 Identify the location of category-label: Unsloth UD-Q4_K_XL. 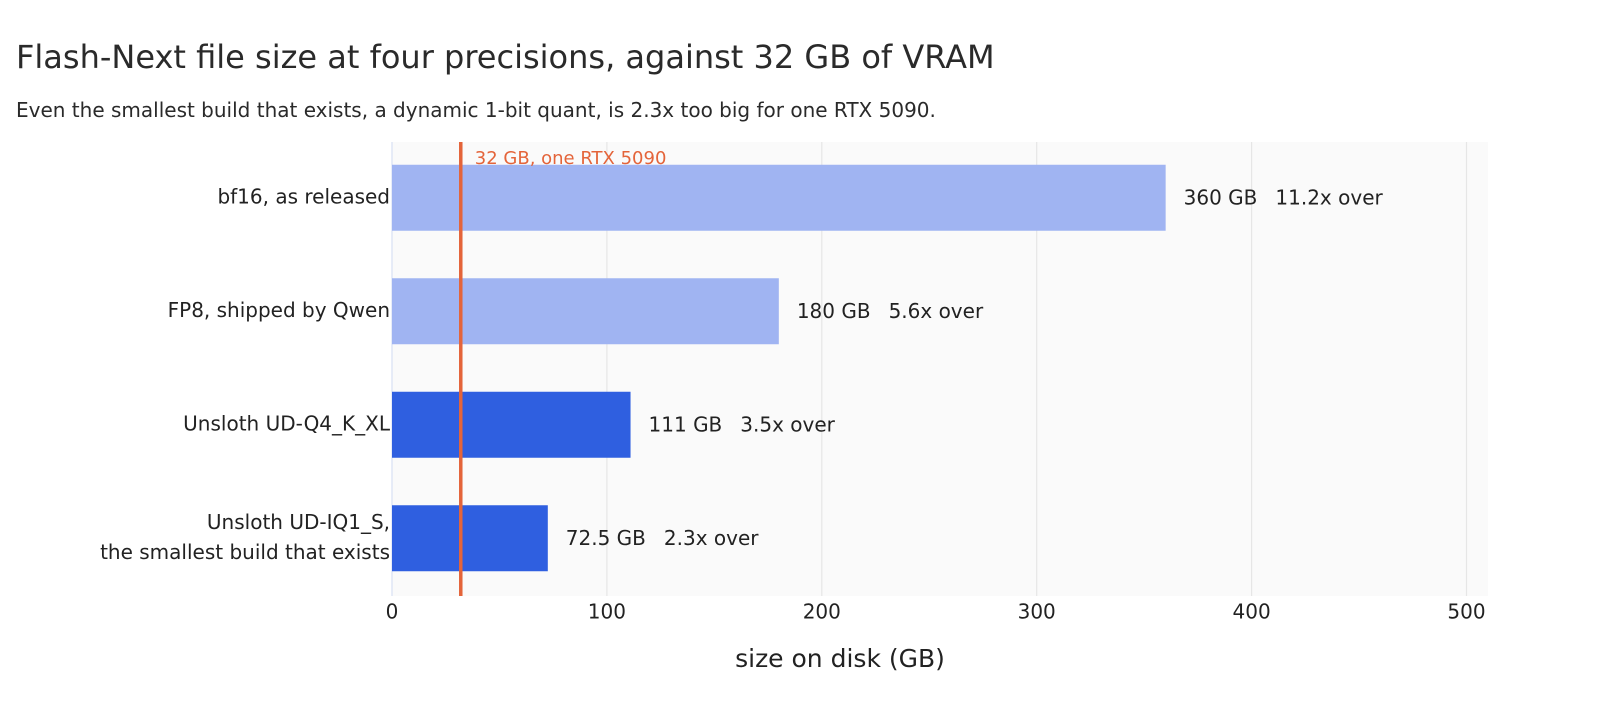
(287, 423).